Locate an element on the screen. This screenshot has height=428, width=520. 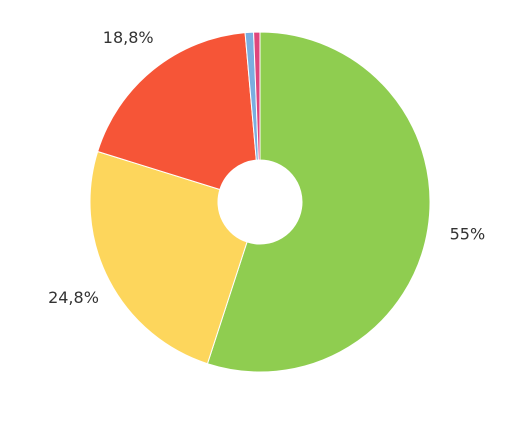
data-label: 55% is located at coordinates (468, 233).